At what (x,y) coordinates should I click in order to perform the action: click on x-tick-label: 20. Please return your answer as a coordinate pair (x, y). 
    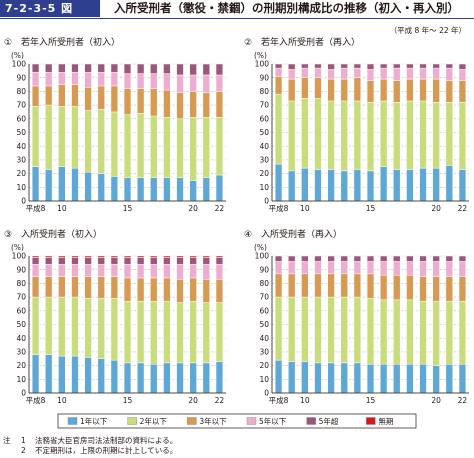
    Looking at the image, I should click on (436, 400).